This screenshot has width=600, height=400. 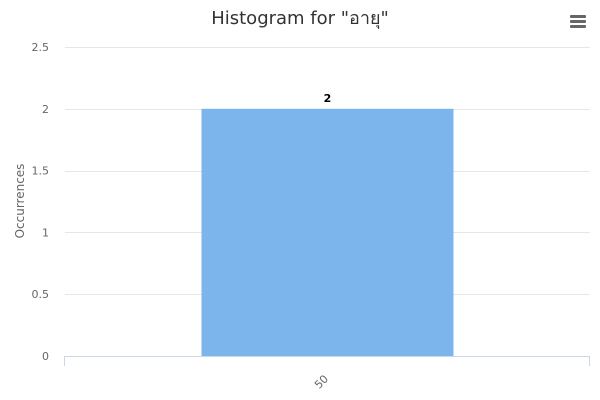 What do you see at coordinates (45, 109) in the screenshot?
I see `y-tick-label: 2` at bounding box center [45, 109].